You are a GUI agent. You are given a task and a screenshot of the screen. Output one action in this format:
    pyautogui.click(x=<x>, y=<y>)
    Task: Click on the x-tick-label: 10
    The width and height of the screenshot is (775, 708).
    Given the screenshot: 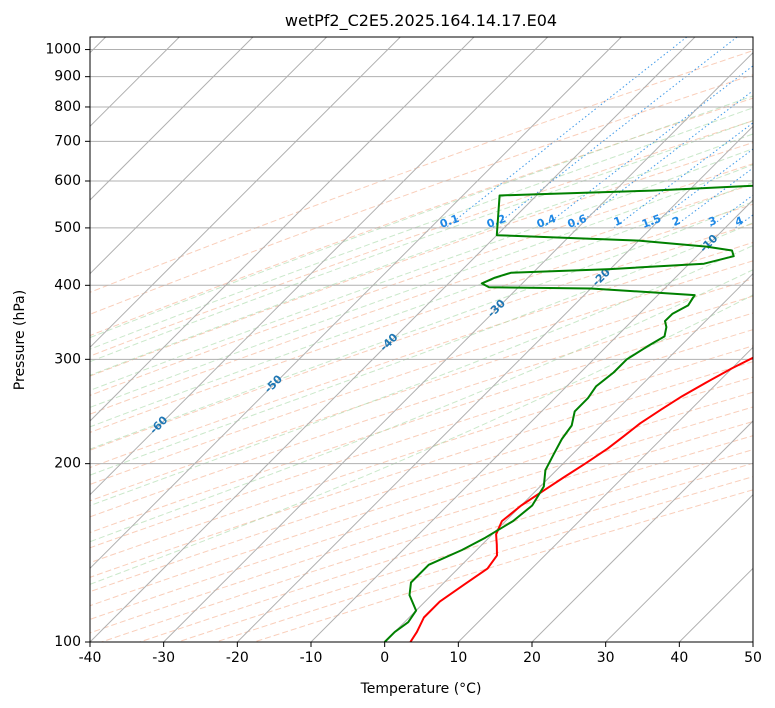 What is the action you would take?
    pyautogui.click(x=458, y=658)
    